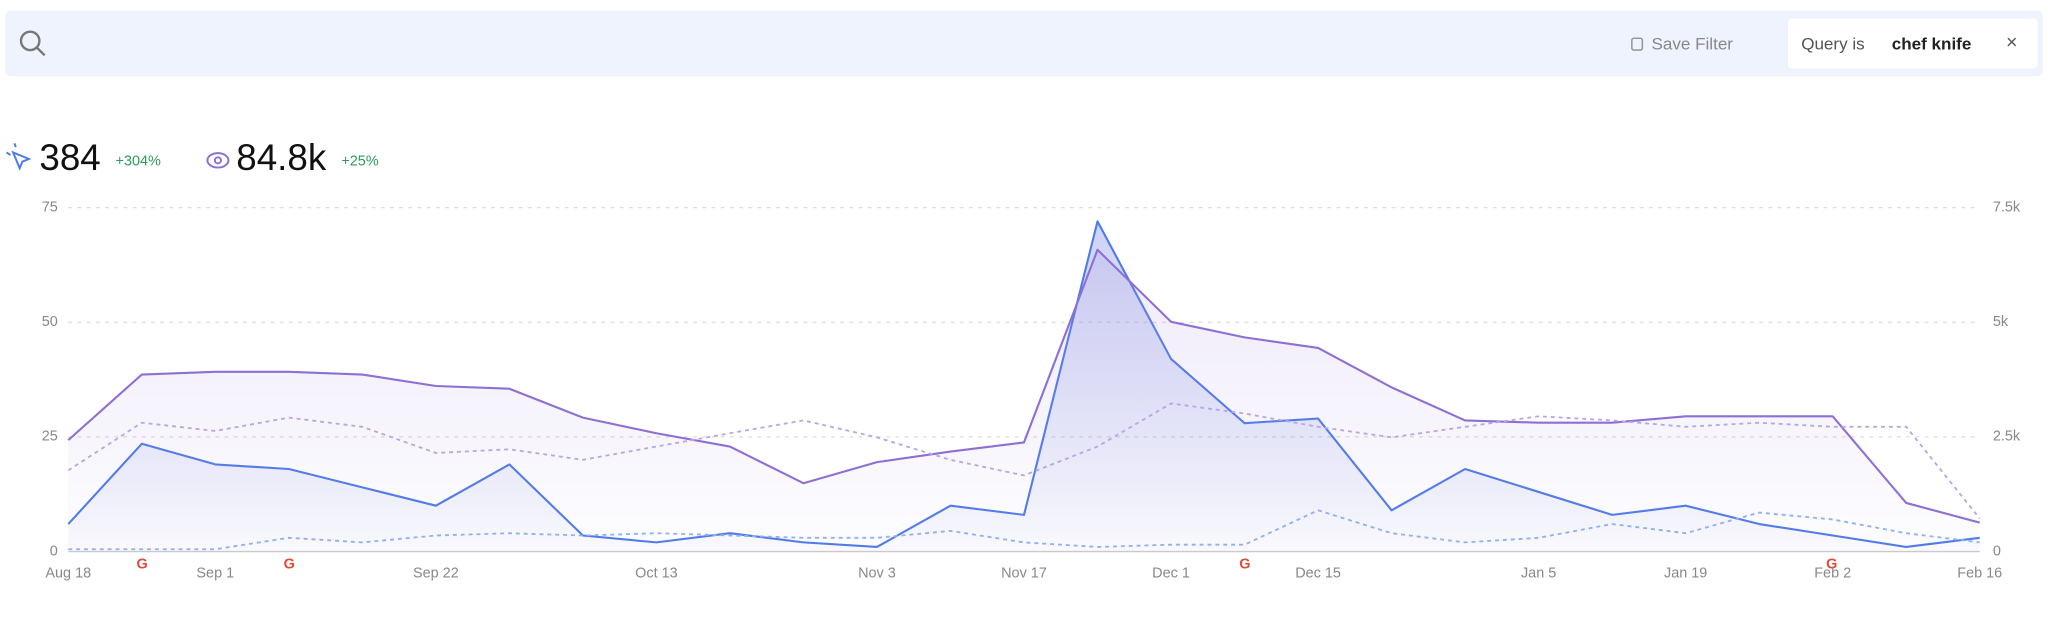  Describe the element at coordinates (1024, 43) in the screenshot. I see `search-bar` at that location.